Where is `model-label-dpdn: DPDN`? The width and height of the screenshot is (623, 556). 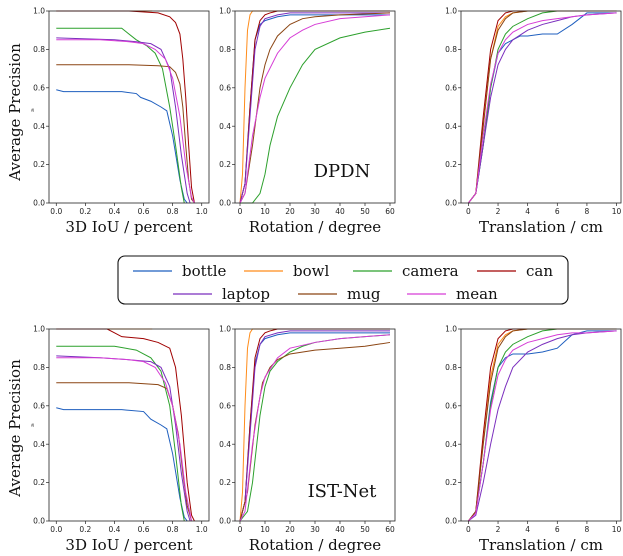 model-label-dpdn: DPDN is located at coordinates (342, 171).